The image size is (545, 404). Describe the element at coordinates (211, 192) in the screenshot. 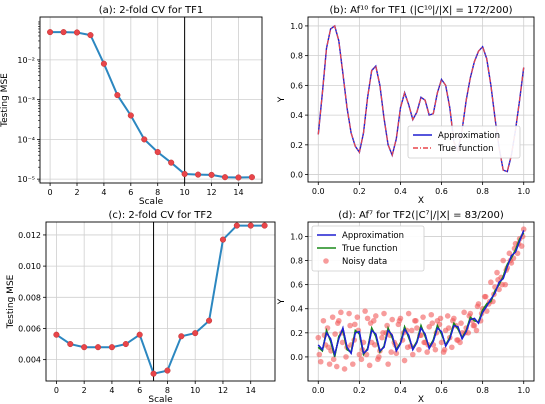

I see `x-tick-label: 12` at that location.